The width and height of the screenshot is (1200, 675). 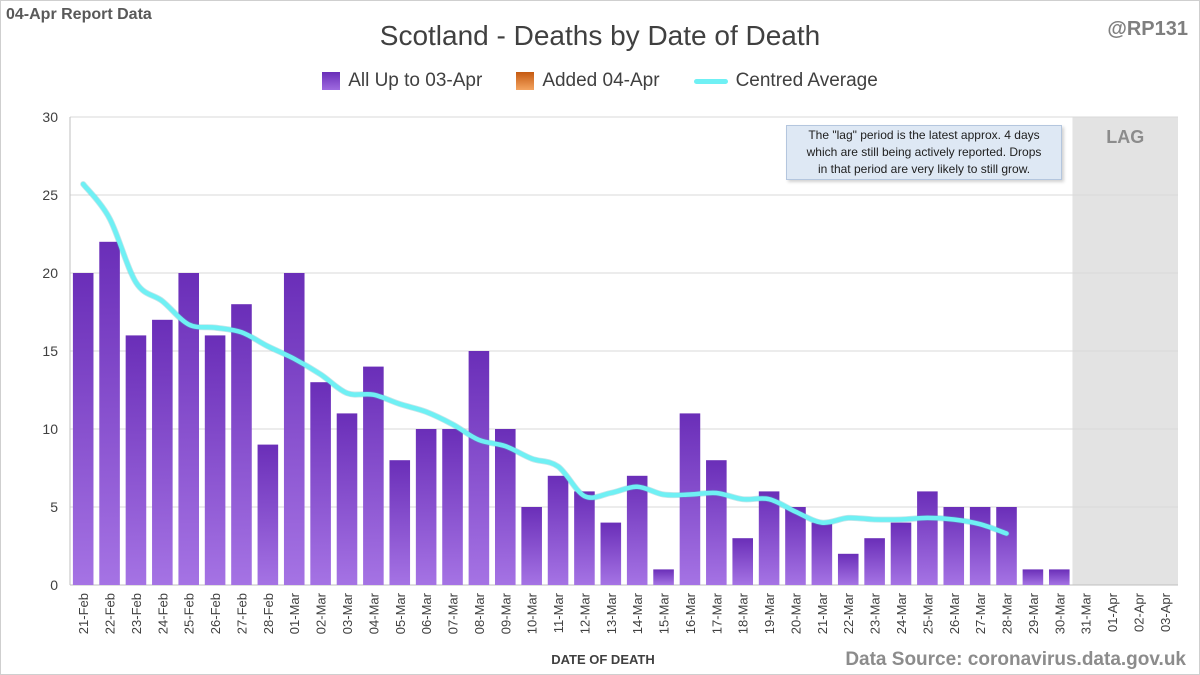 I want to click on bar-26-Mar, so click(x=954, y=546).